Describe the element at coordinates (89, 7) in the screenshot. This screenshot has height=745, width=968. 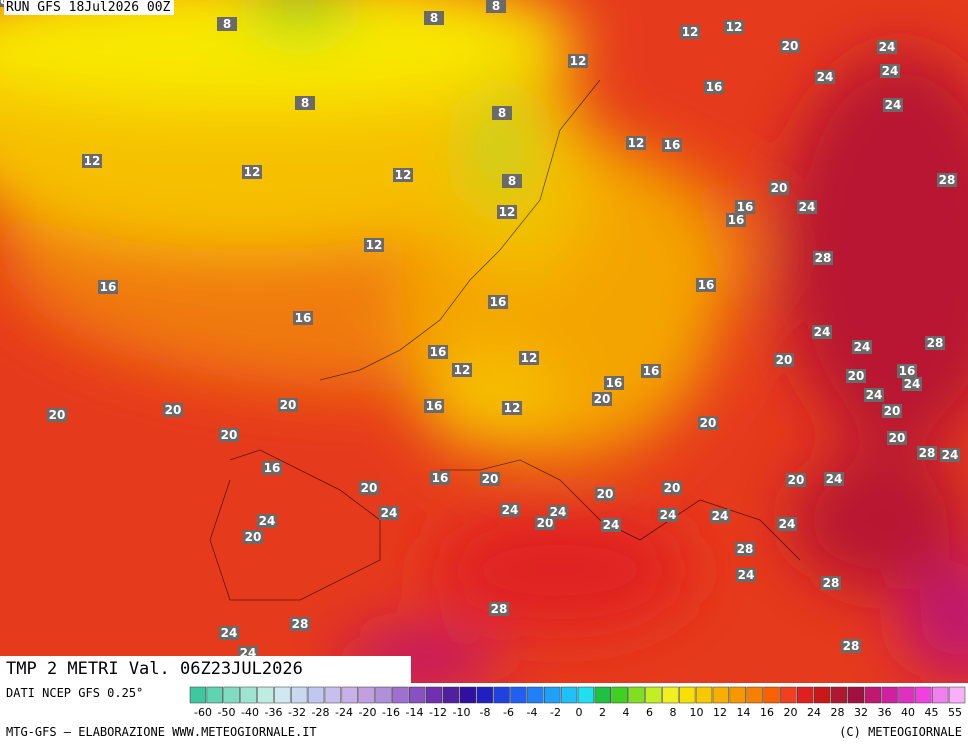
I see `run-info: RUN GFS 18Jul2026 00Z` at that location.